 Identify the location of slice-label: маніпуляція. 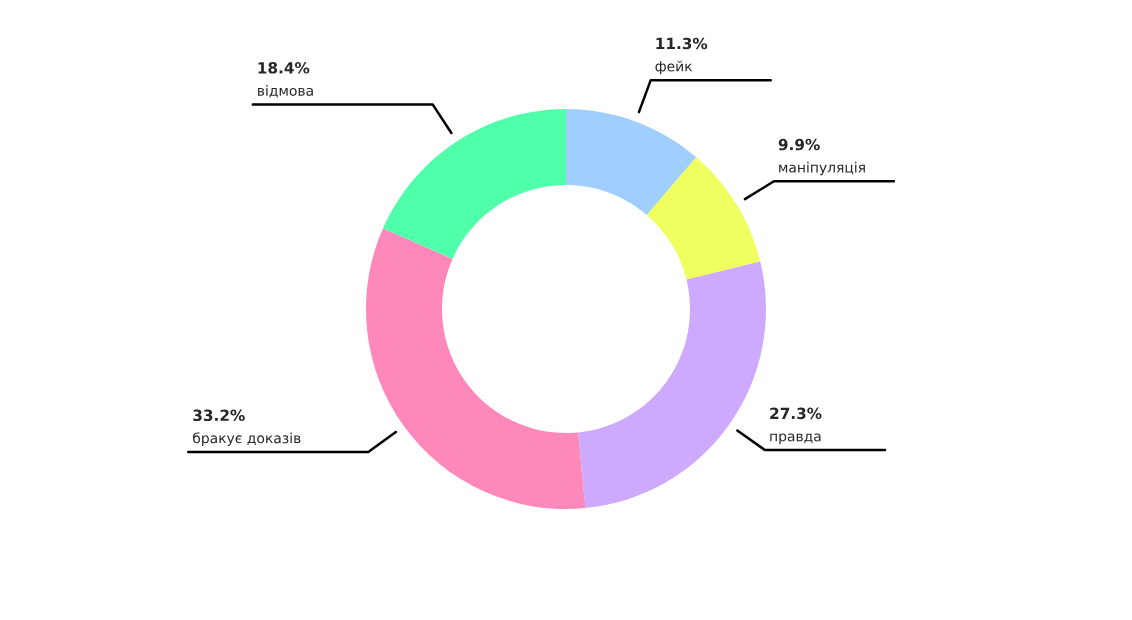
(822, 168).